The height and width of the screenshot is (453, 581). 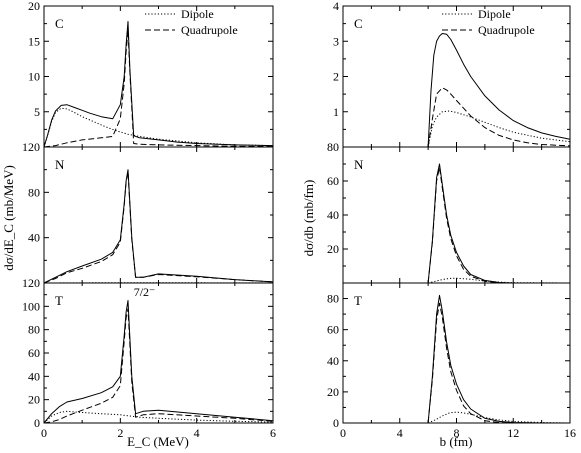 I want to click on right-y-axis-label: dσ/db (mb/fm), so click(x=308, y=218).